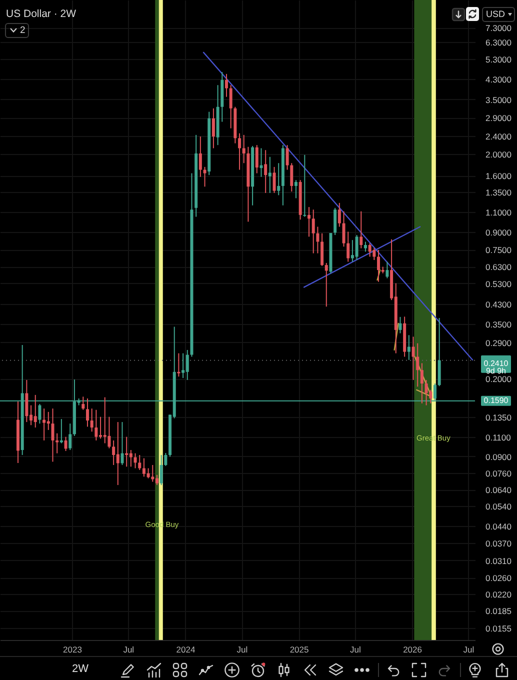  What do you see at coordinates (80, 669) in the screenshot?
I see `text: 2W` at bounding box center [80, 669].